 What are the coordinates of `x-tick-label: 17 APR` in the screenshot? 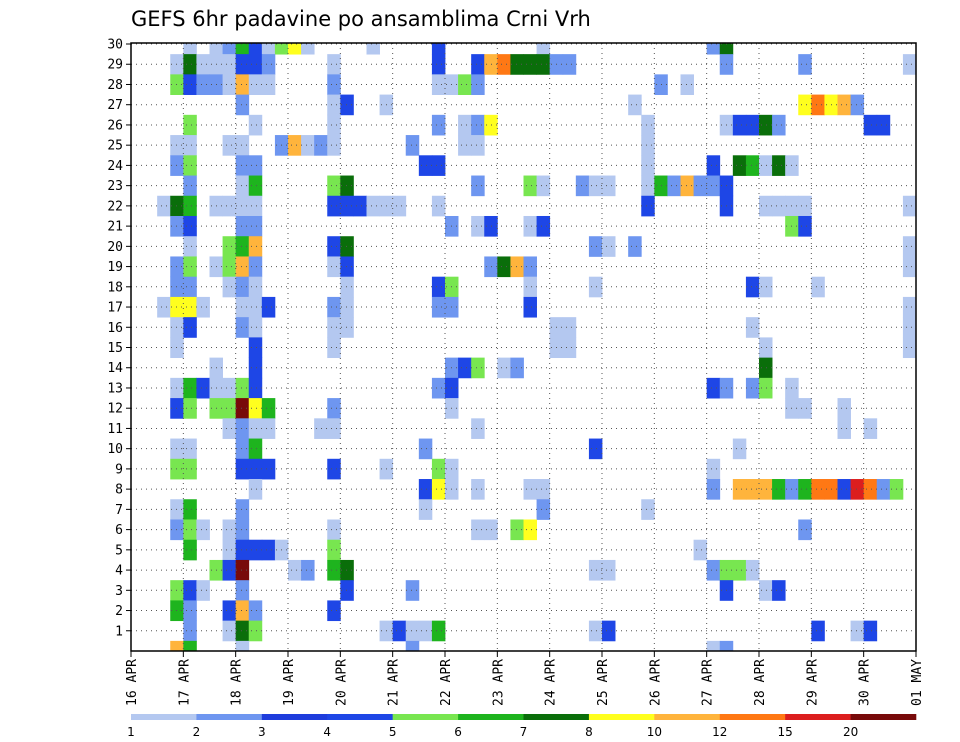 It's located at (184, 682).